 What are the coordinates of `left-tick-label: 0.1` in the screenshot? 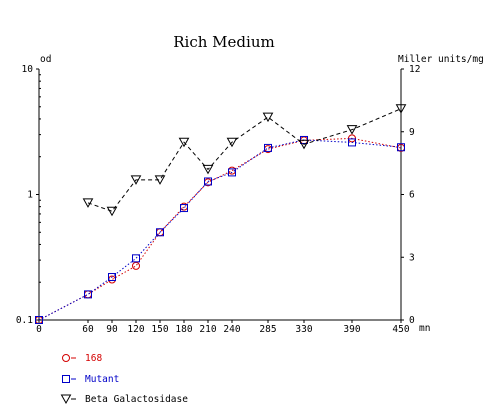 It's located at (24, 320).